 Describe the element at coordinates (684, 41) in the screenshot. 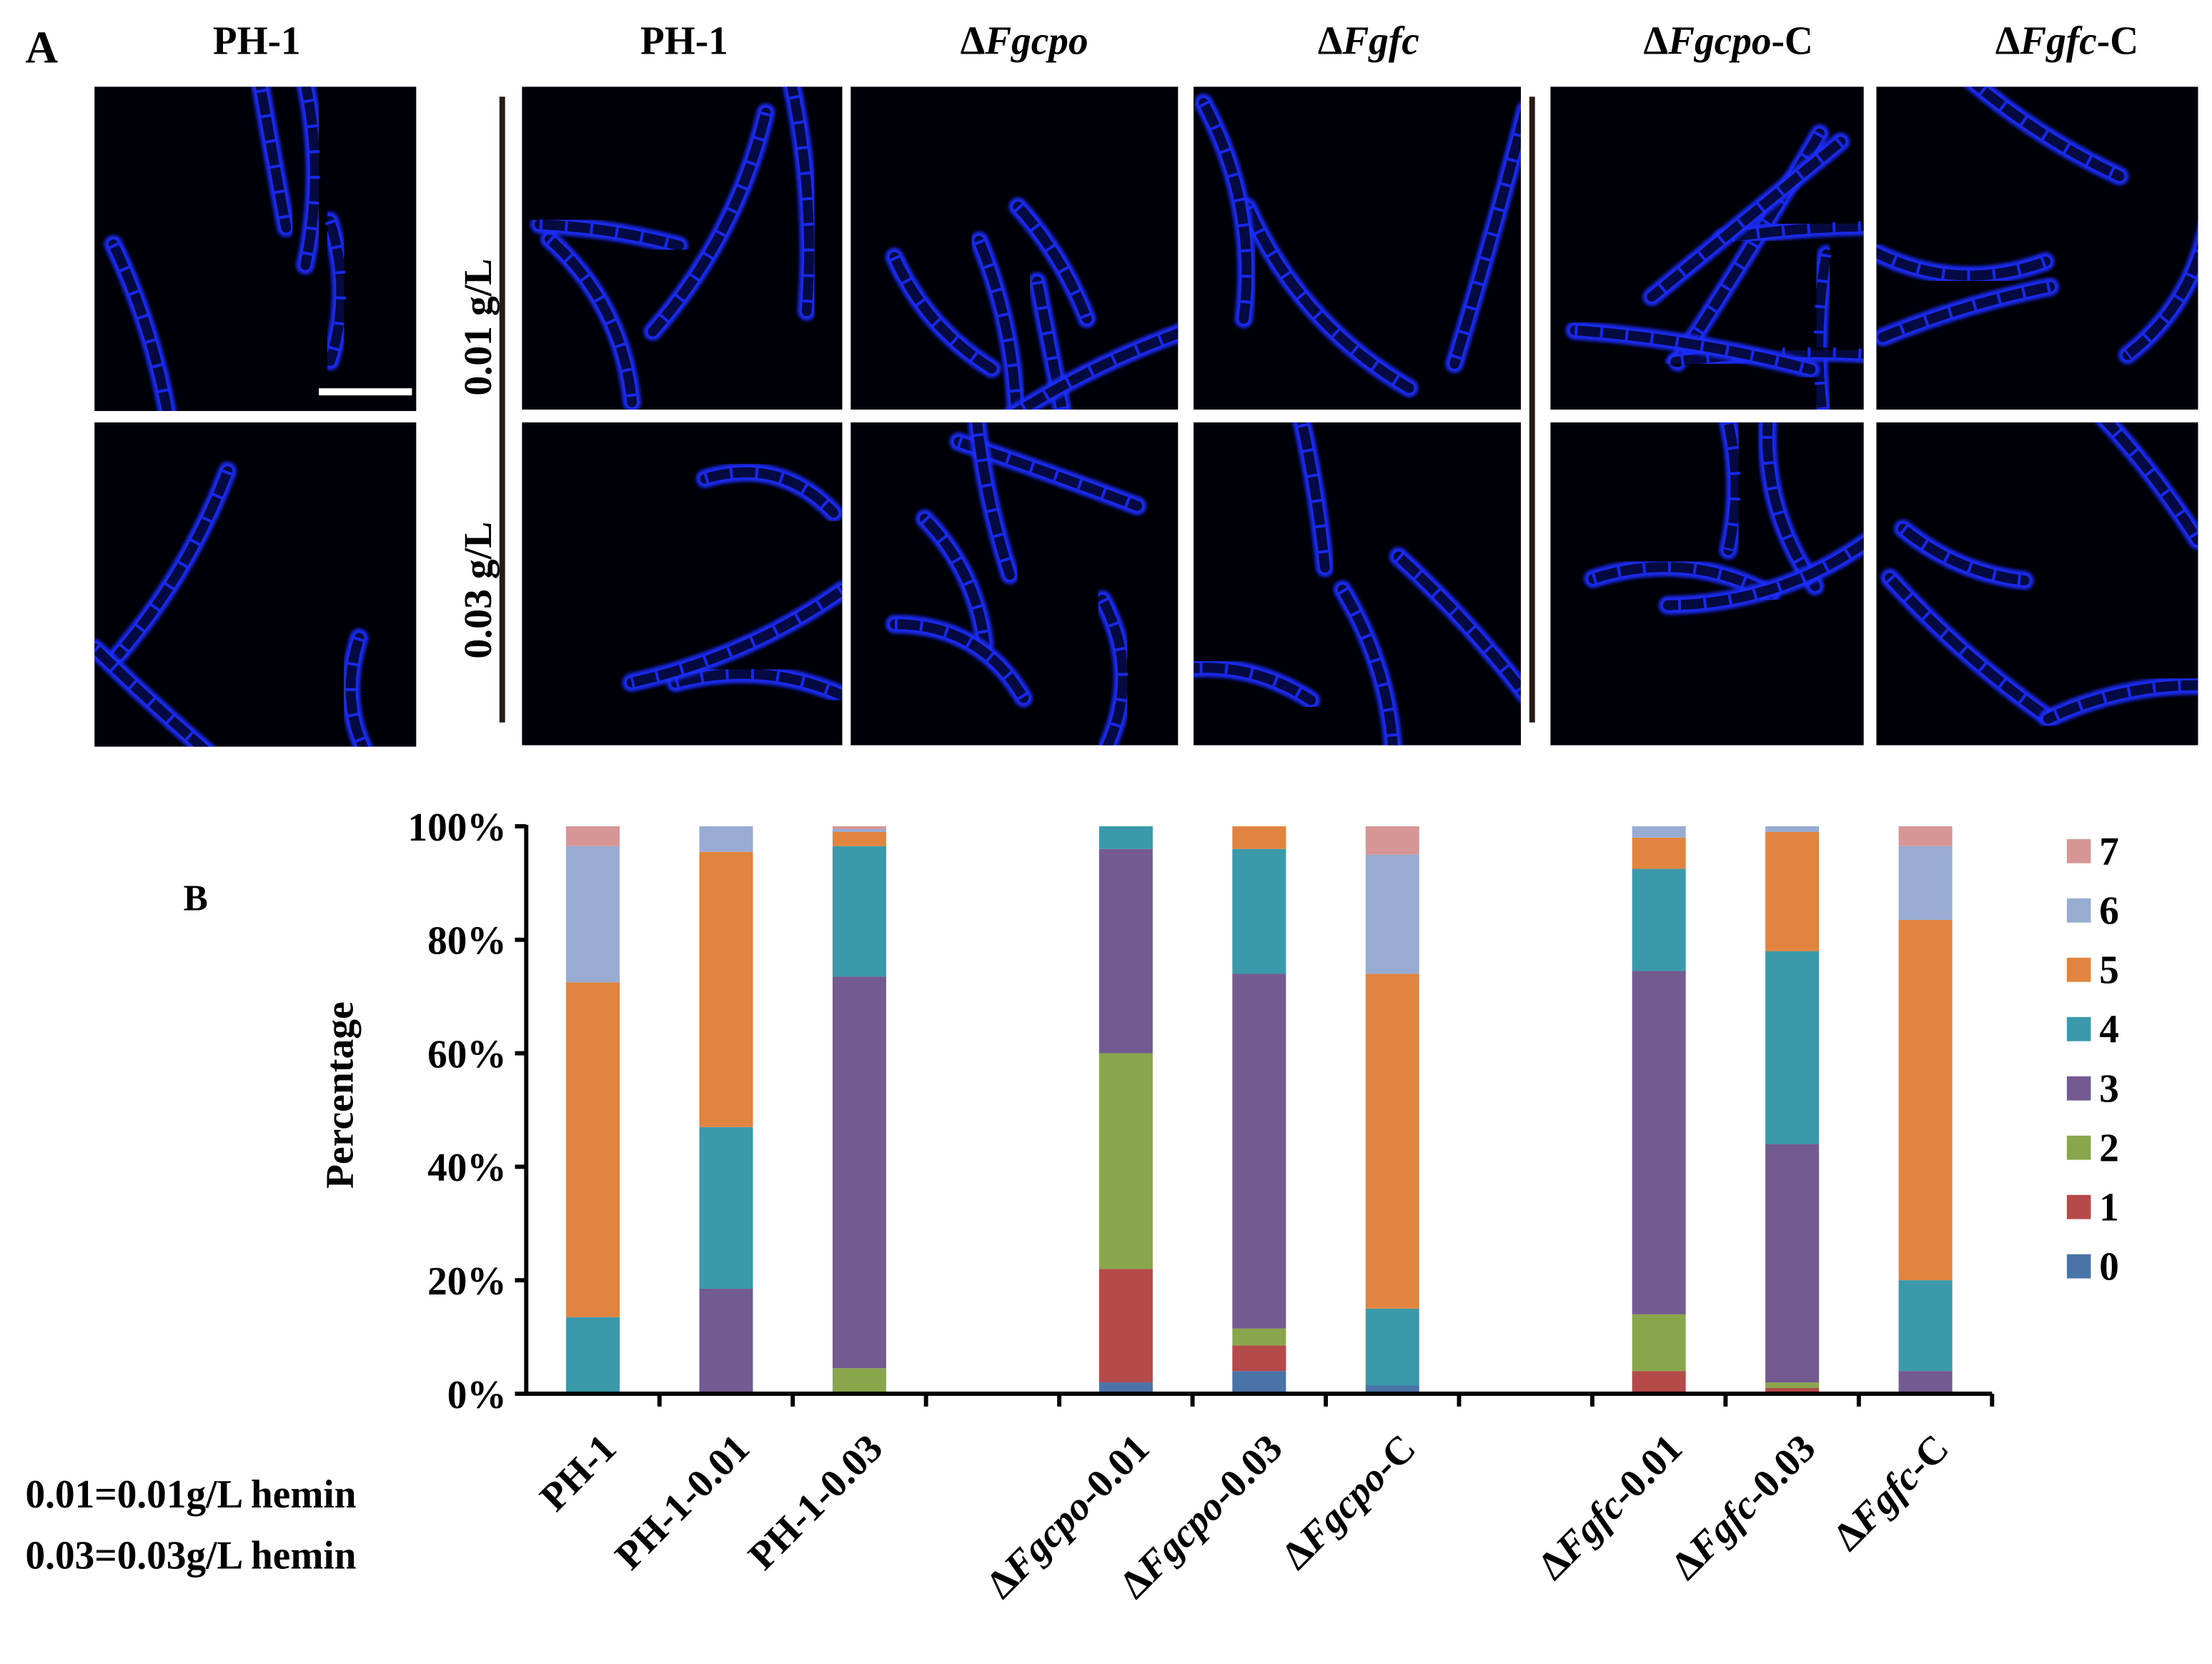

I see `column-title-0: PH-1` at that location.